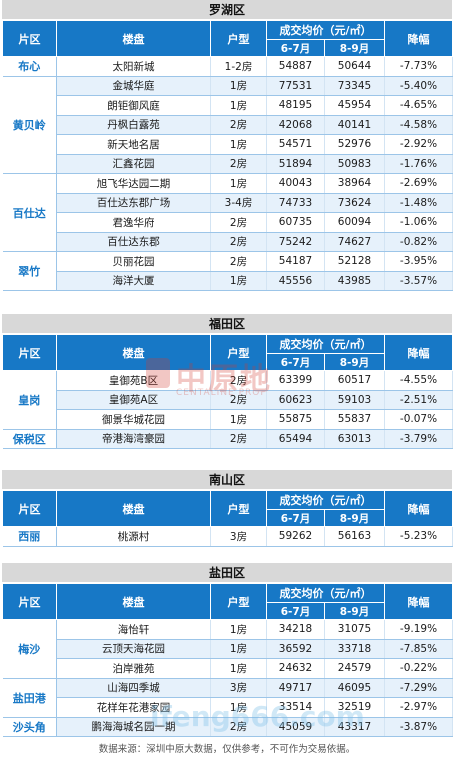 The width and height of the screenshot is (454, 760). Describe the element at coordinates (418, 66) in the screenshot. I see `change-cell: -7.73%` at that location.